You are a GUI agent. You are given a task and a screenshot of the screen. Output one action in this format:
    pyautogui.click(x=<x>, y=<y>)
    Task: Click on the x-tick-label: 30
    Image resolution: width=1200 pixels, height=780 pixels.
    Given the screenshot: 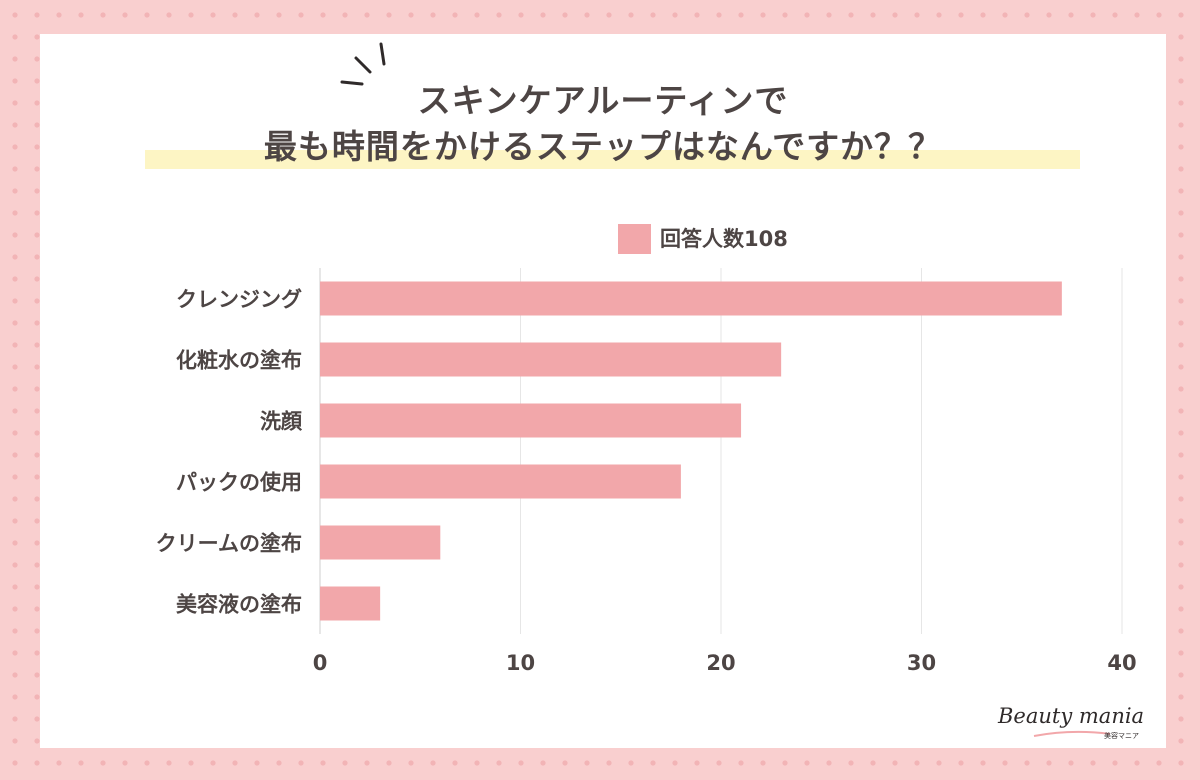 What is the action you would take?
    pyautogui.click(x=921, y=663)
    